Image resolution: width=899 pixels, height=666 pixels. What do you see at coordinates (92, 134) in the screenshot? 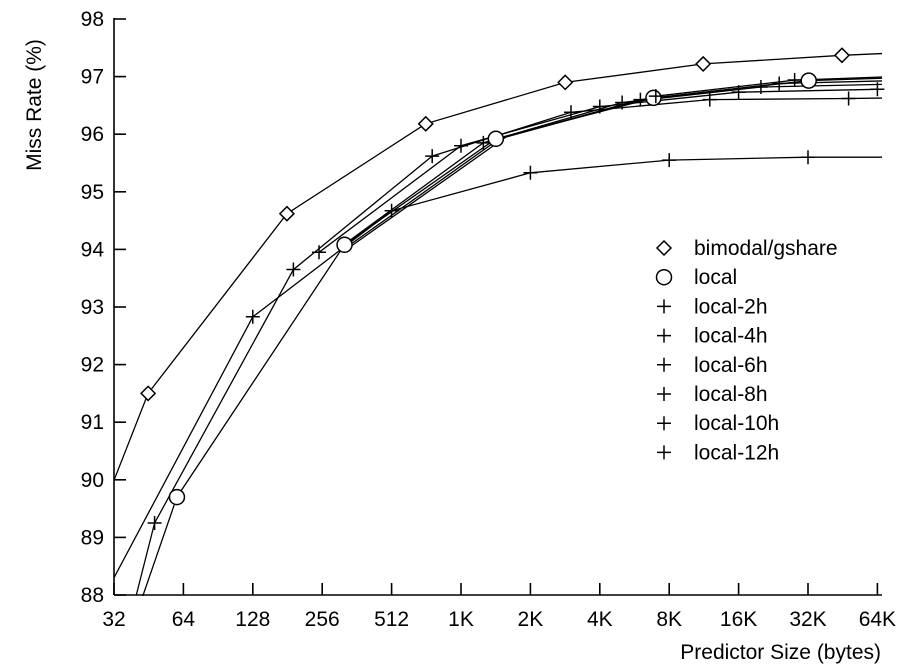
I see `y-tick-label: 96` at bounding box center [92, 134].